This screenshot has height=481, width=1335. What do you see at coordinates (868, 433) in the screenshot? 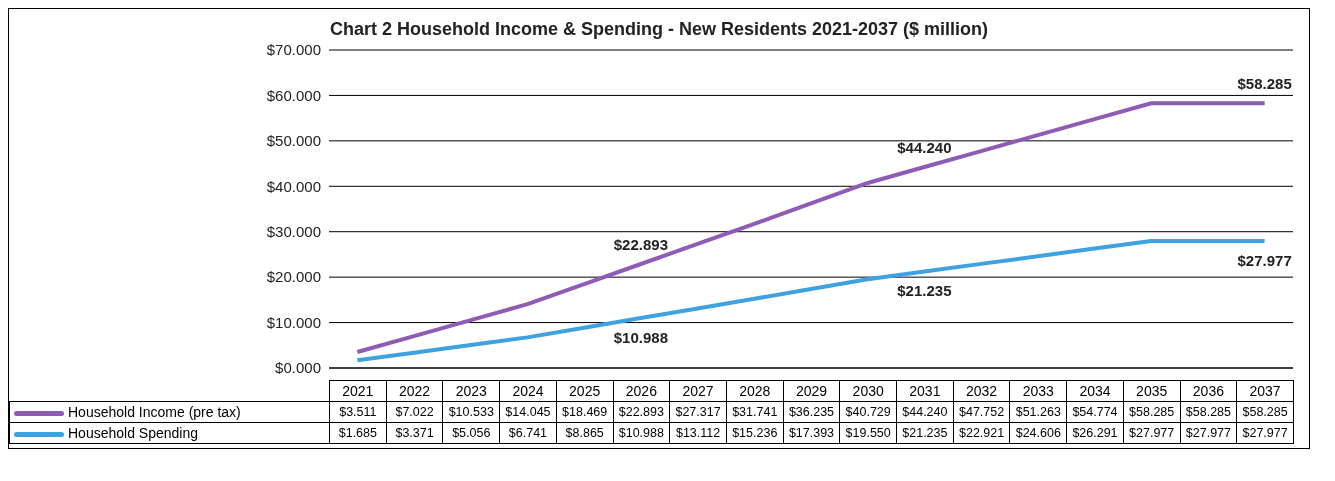
I see `data-label: $19.550` at bounding box center [868, 433].